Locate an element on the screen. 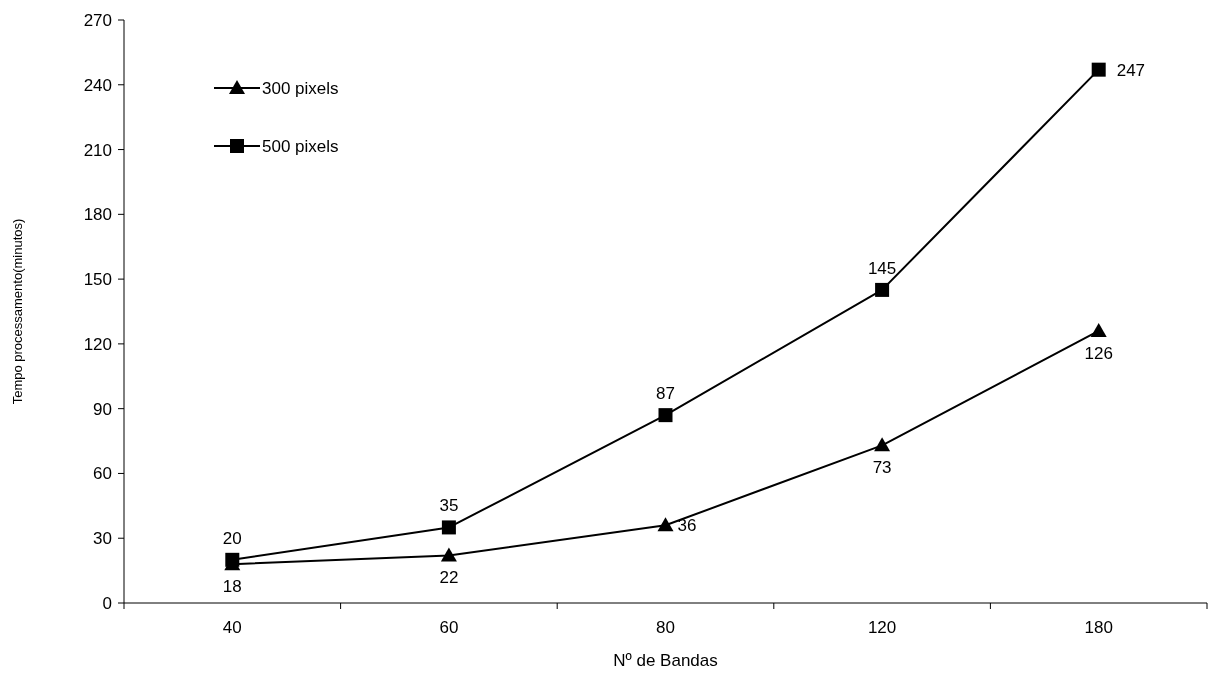 This screenshot has height=678, width=1217. y-tick-label: 150 is located at coordinates (97, 280).